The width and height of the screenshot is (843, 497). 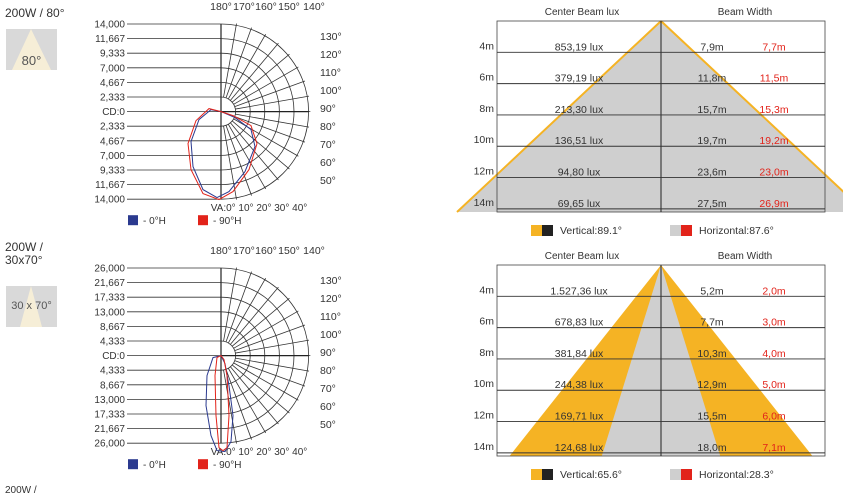 I want to click on legend-horizontal-label: Horizontal:28.3°, so click(x=736, y=475).